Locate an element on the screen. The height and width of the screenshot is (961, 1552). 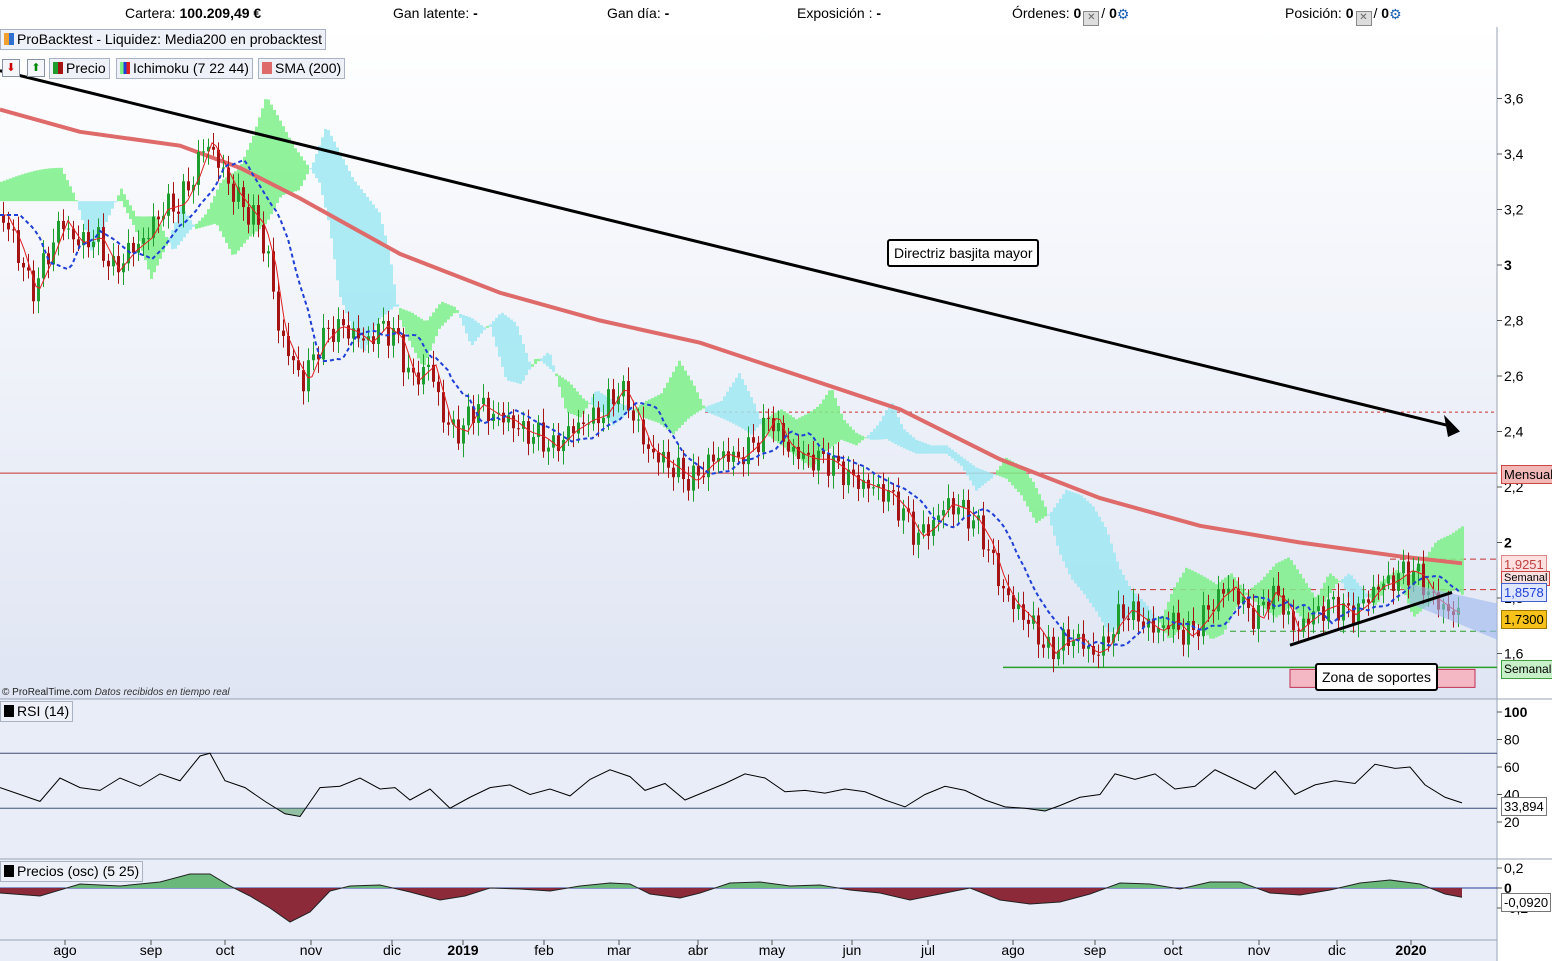
osc-panel-title: Precios (osc) (5 25) is located at coordinates (72, 871).